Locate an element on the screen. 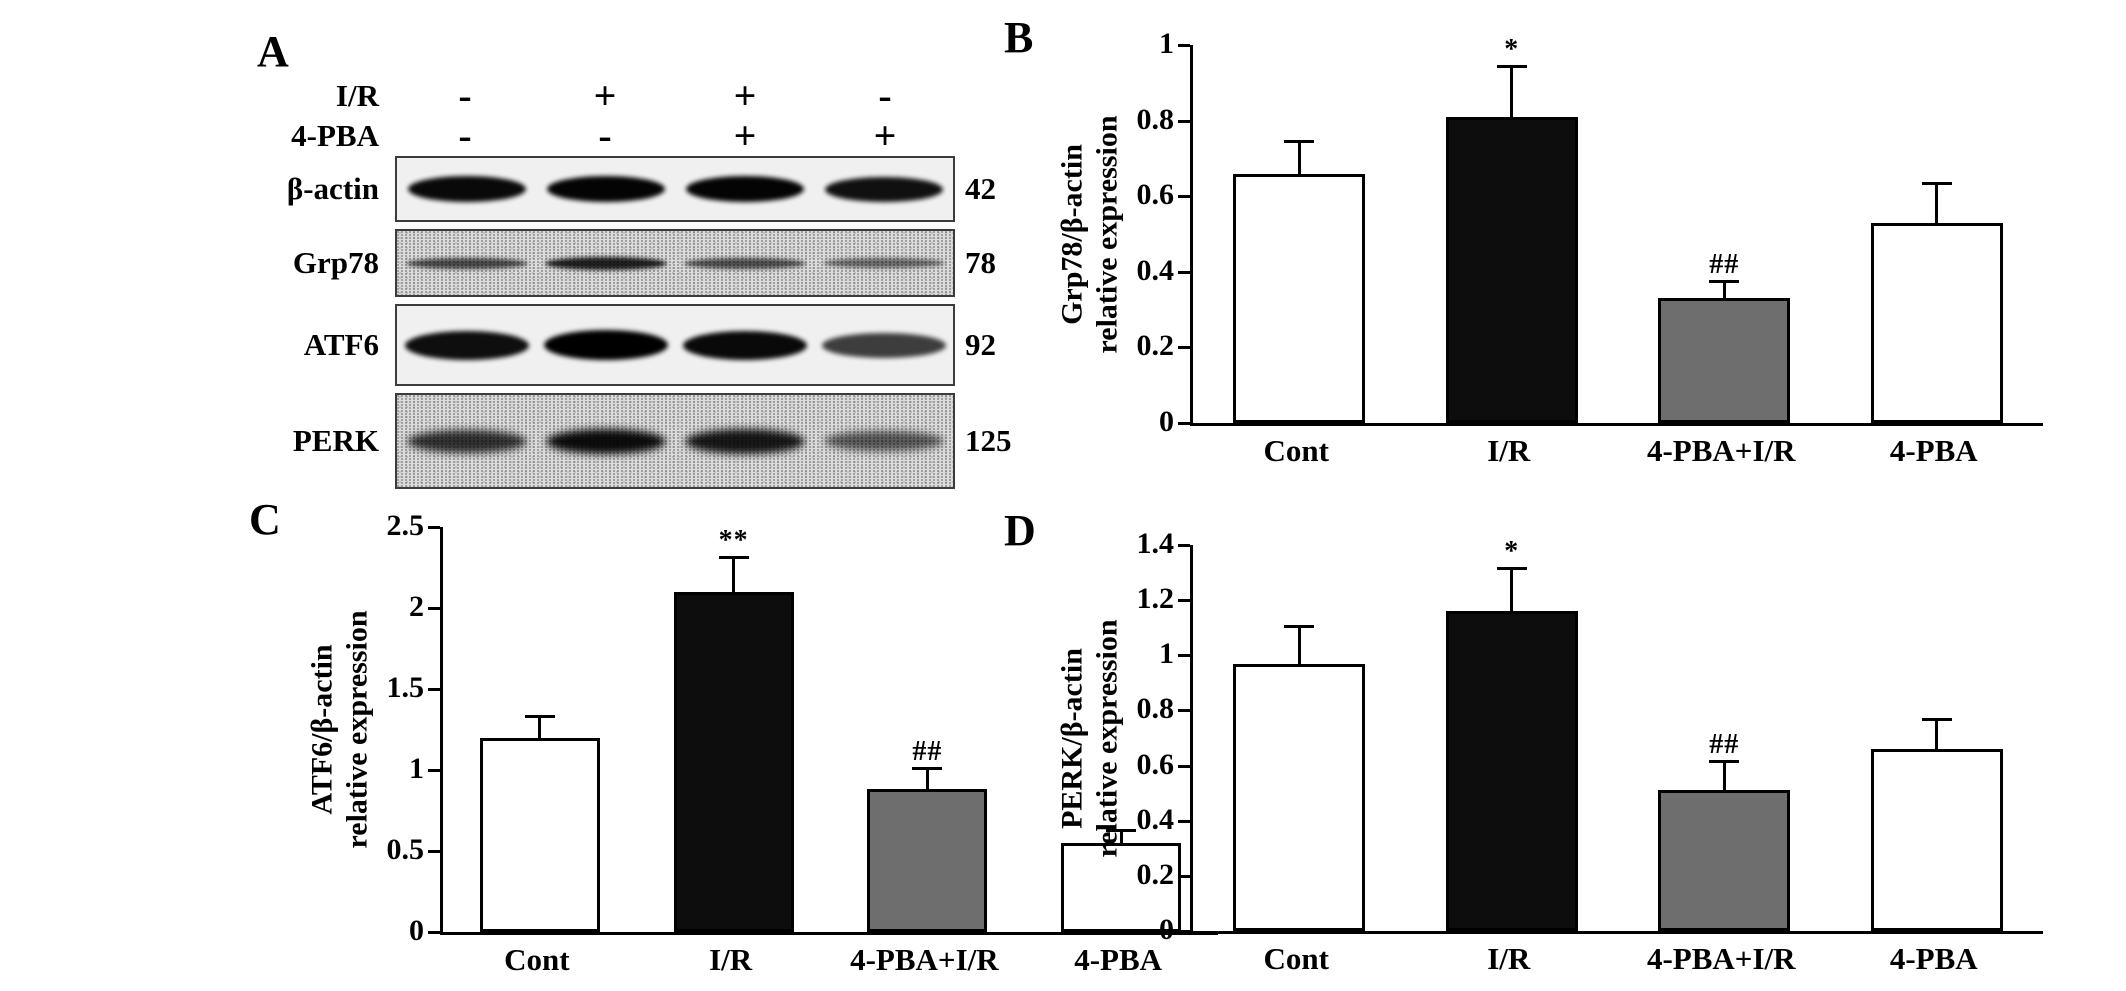 Image resolution: width=2126 pixels, height=991 pixels. y-axis-title-line: ATF6/β-actin is located at coordinates (322, 729).